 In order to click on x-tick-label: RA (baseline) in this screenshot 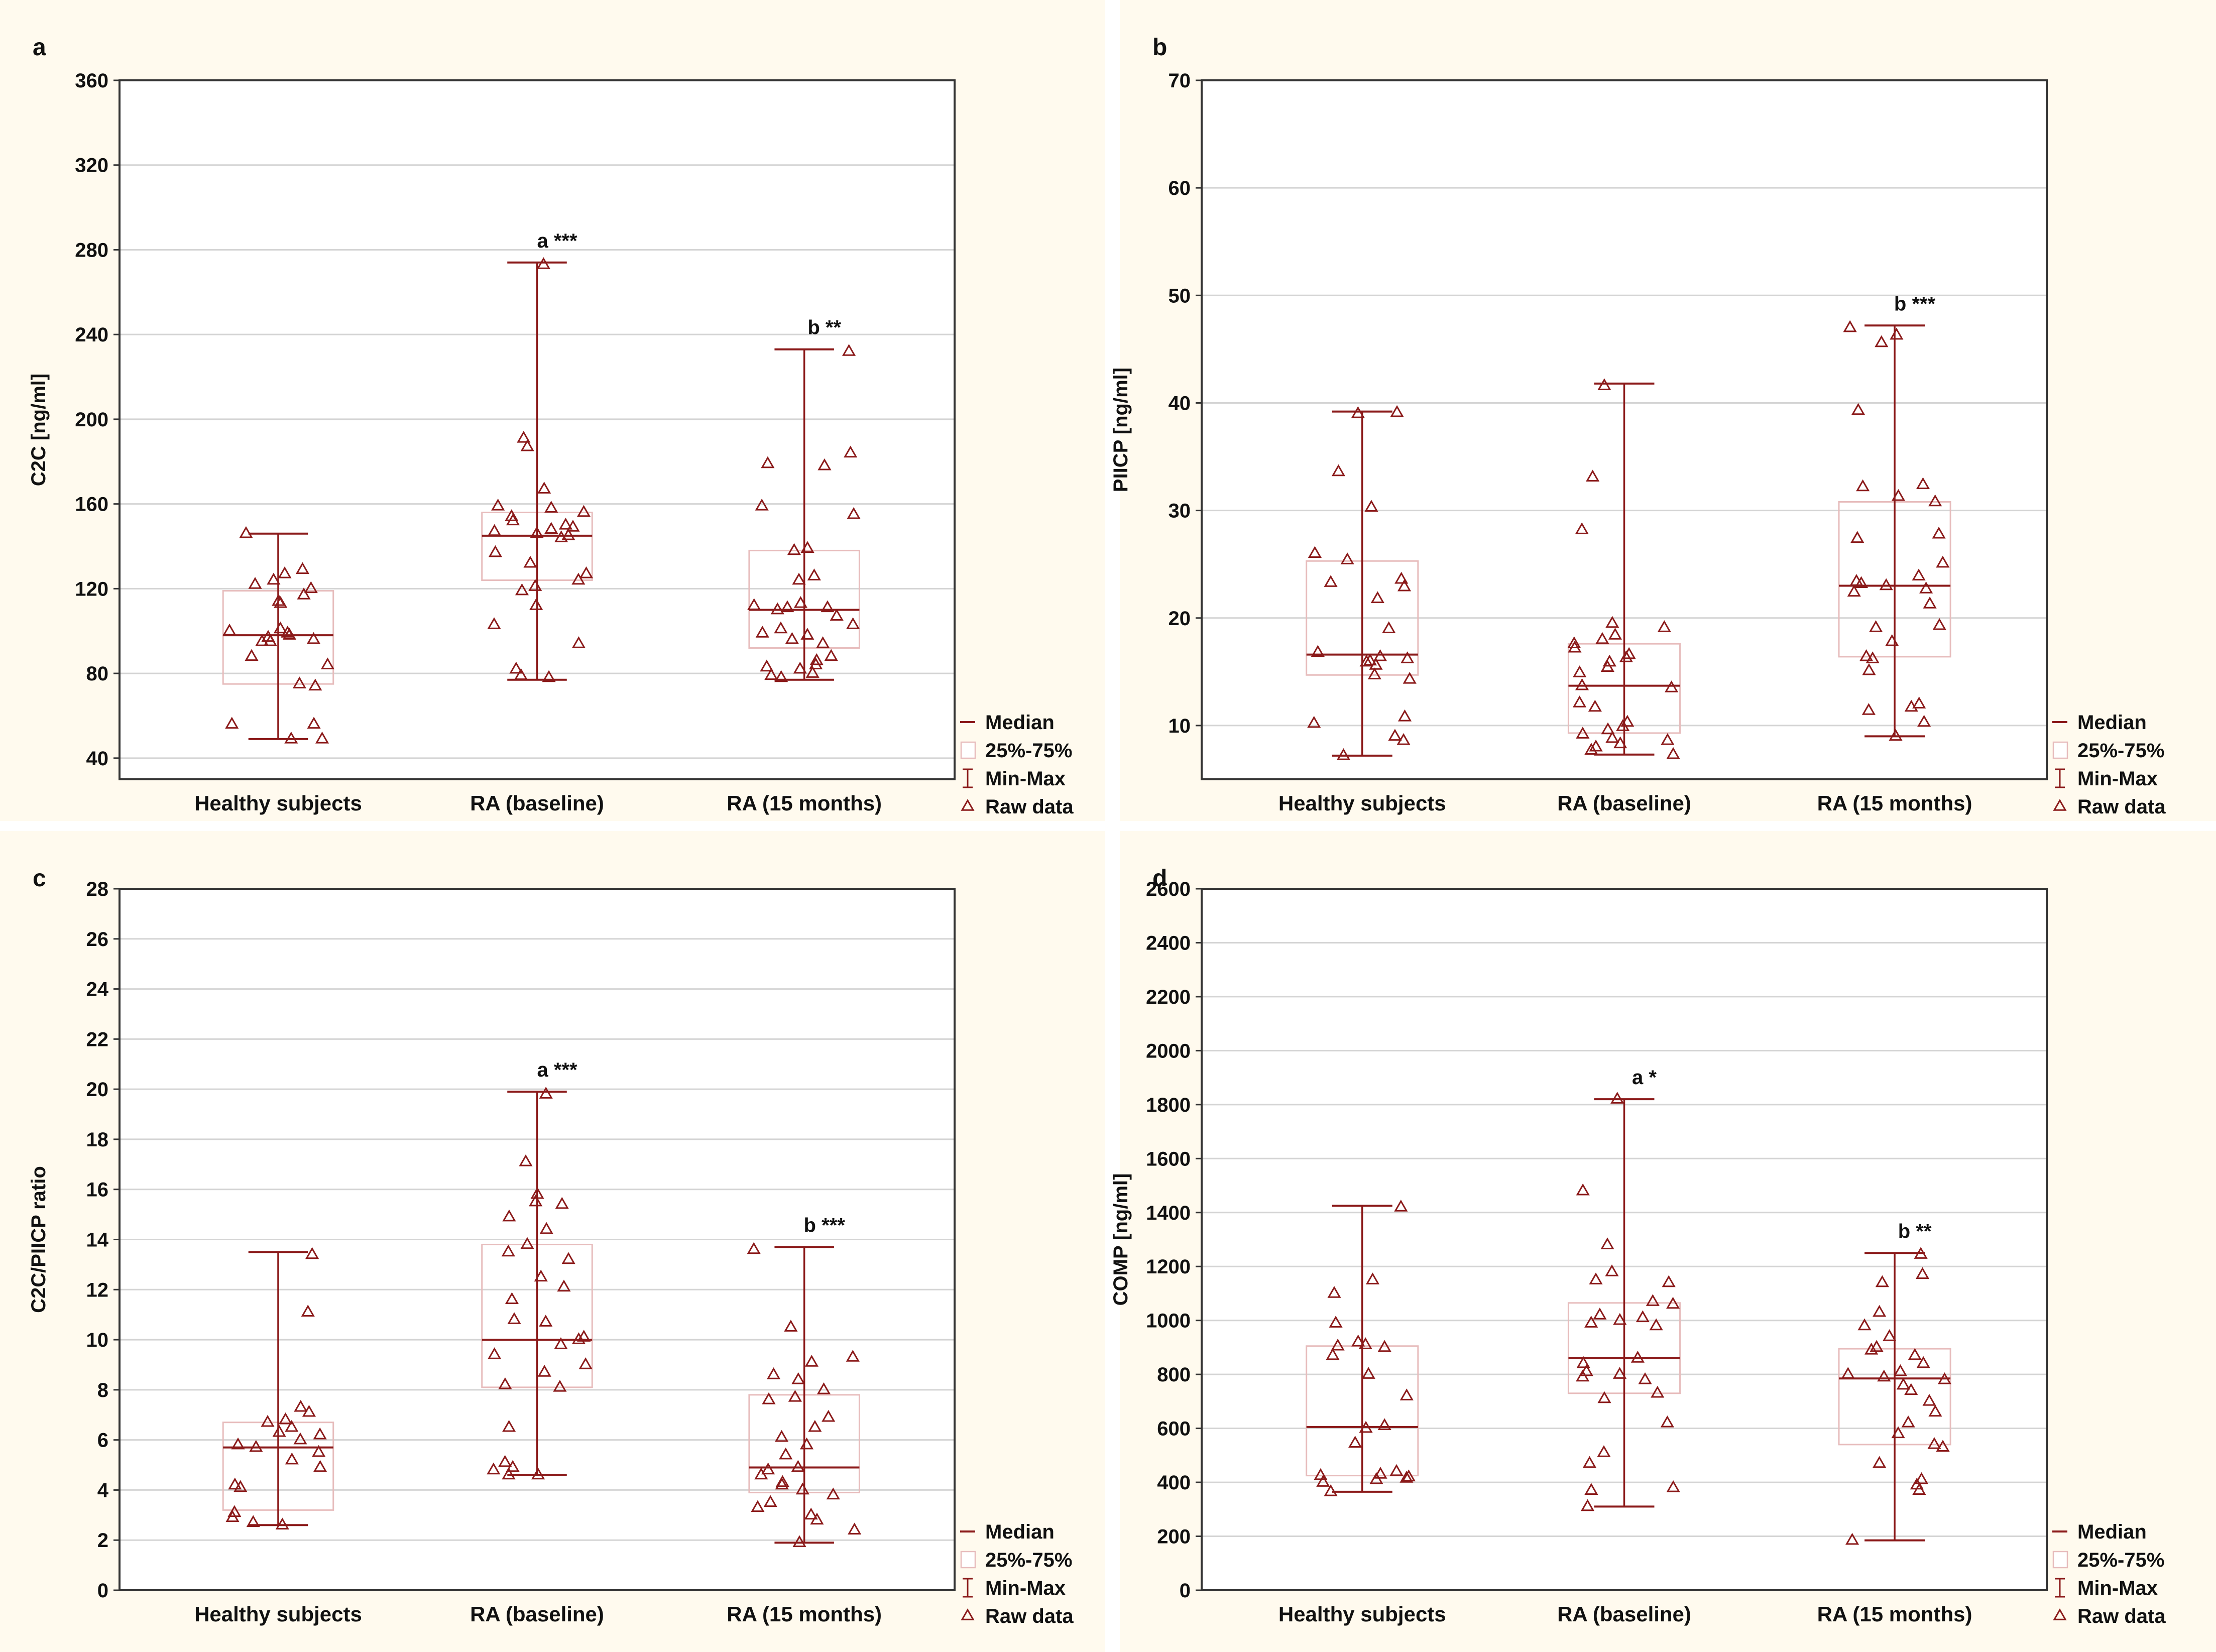, I will do `click(537, 803)`.